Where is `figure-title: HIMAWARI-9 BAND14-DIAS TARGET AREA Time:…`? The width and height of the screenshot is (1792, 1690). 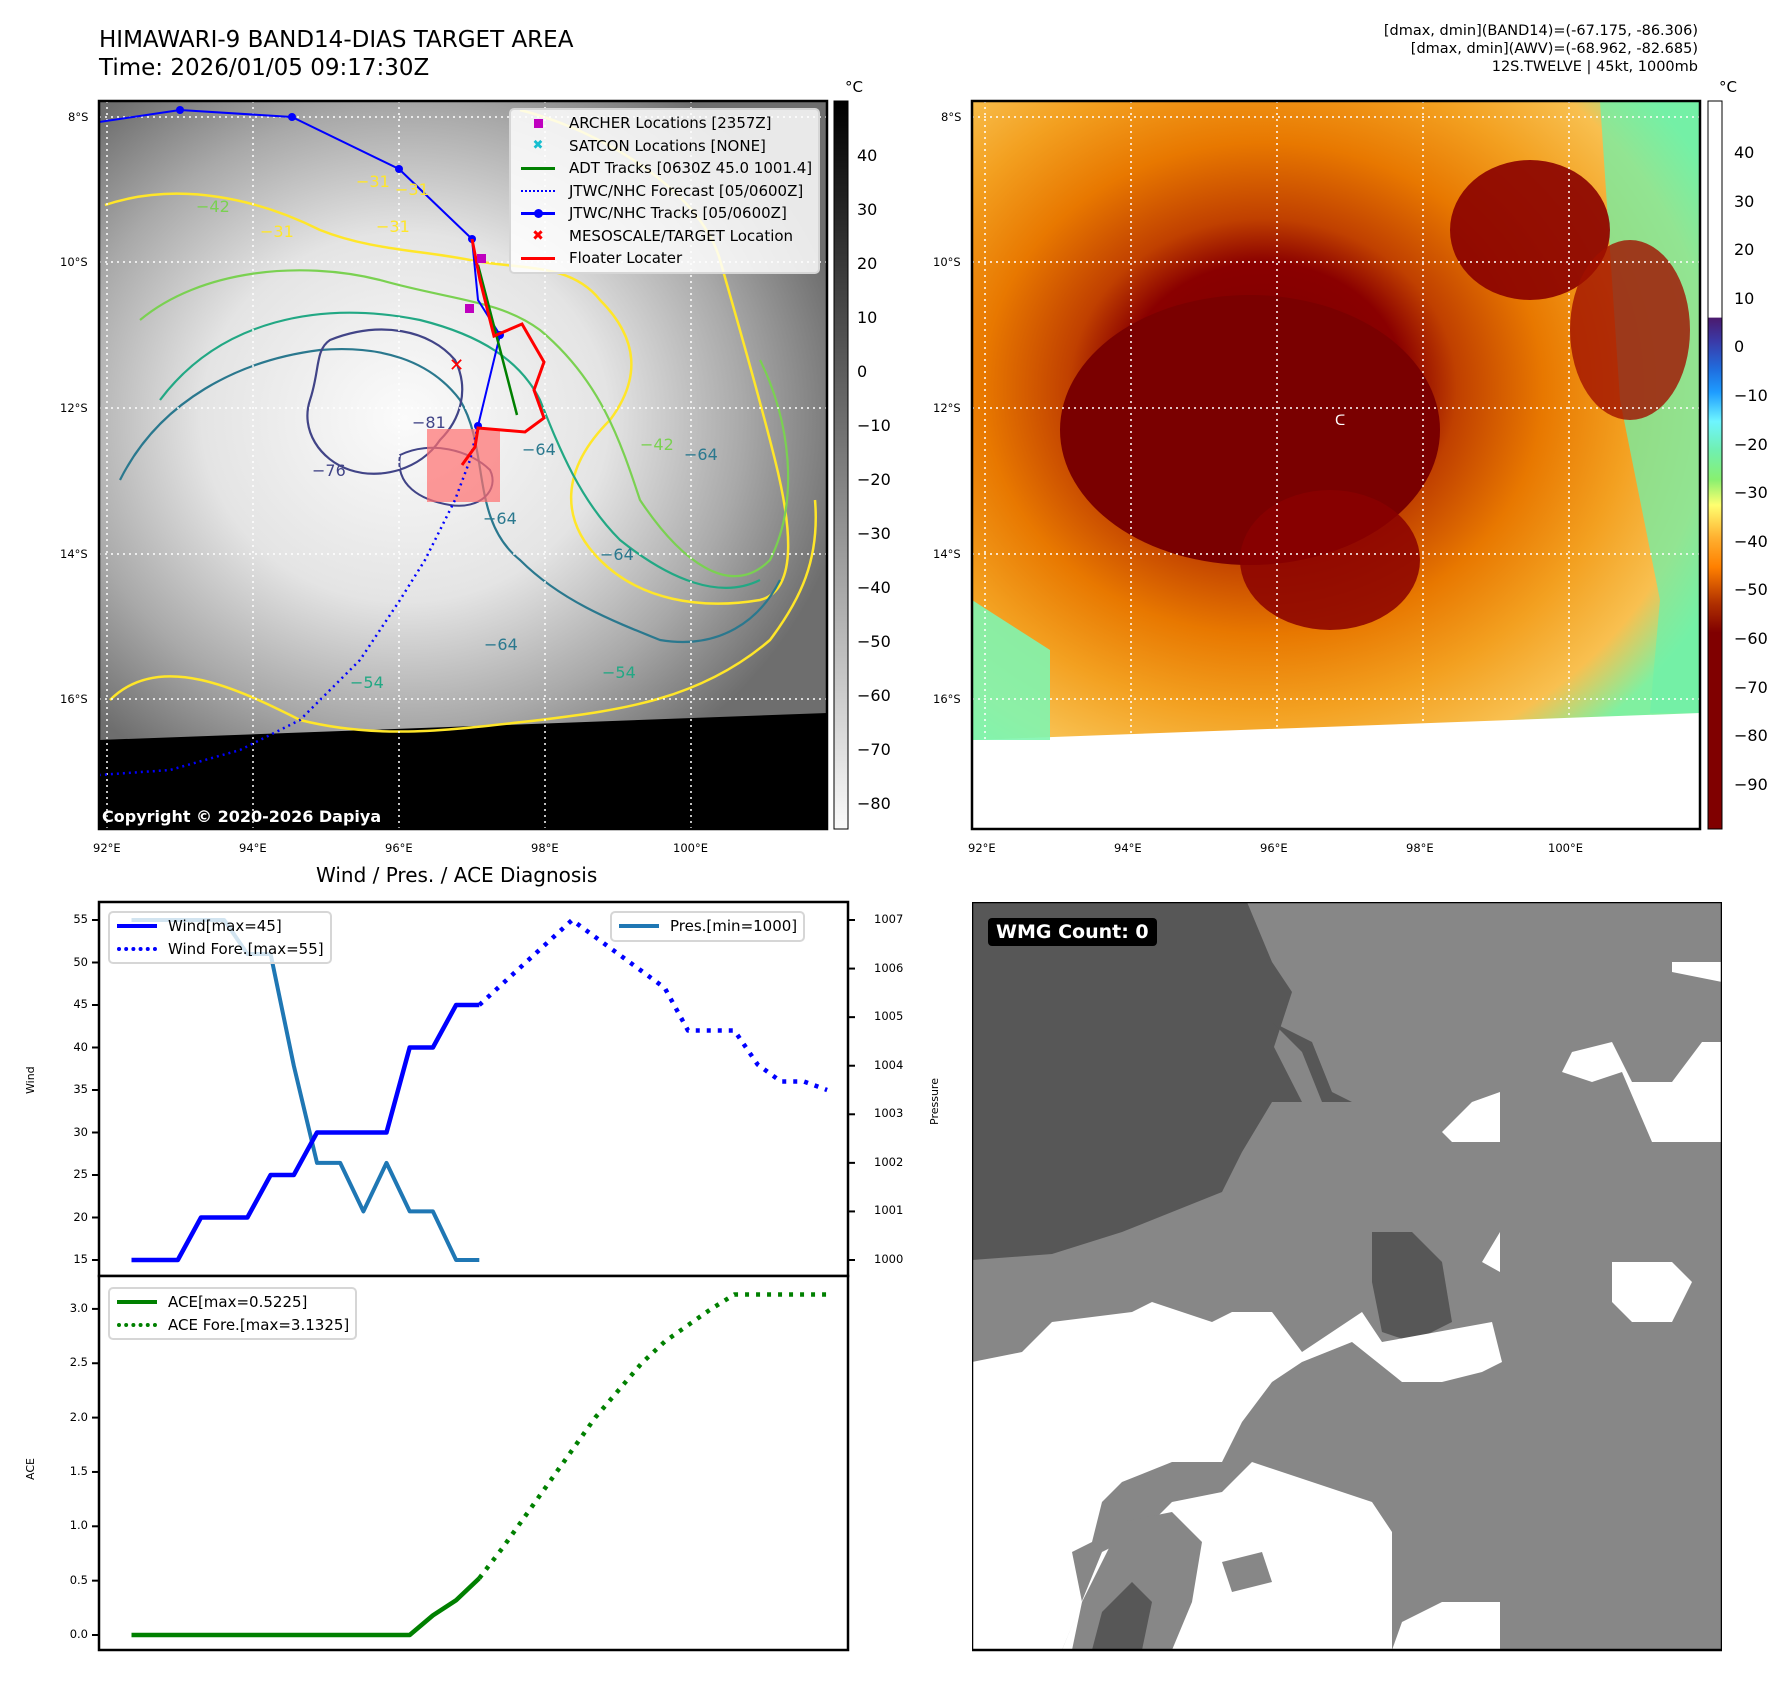 figure-title: HIMAWARI-9 BAND14-DIAS TARGET AREA Time:… is located at coordinates (336, 54).